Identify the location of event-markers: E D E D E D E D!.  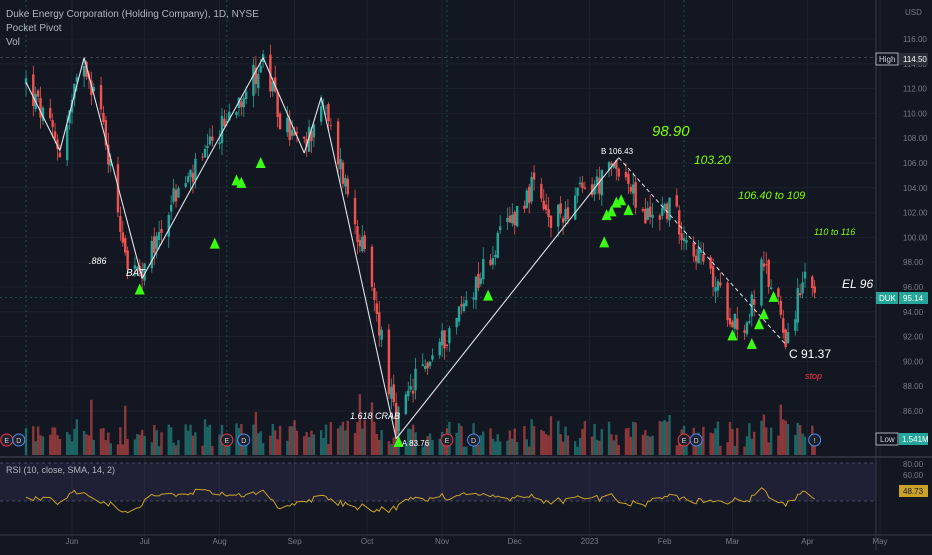
(411, 440).